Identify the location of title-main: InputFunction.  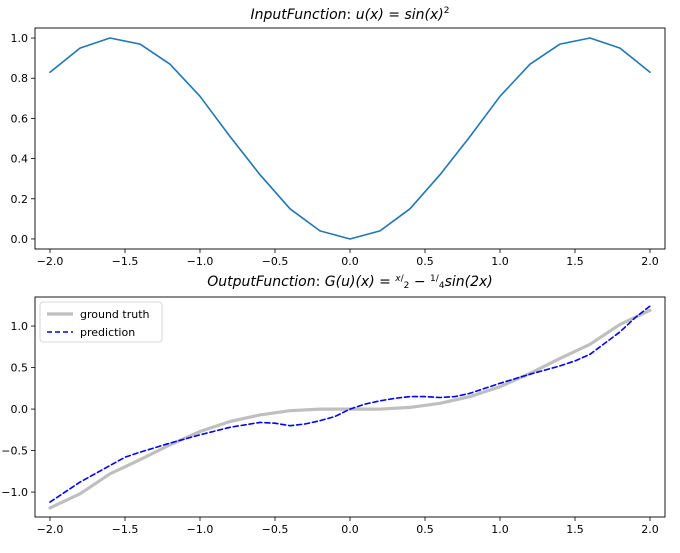
(299, 15).